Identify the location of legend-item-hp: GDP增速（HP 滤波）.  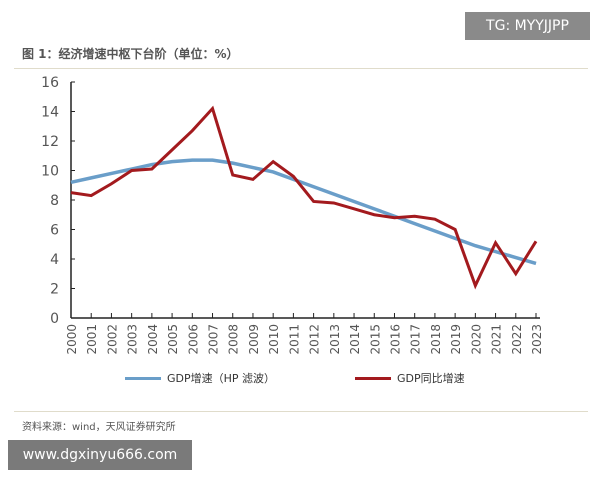
(200, 378).